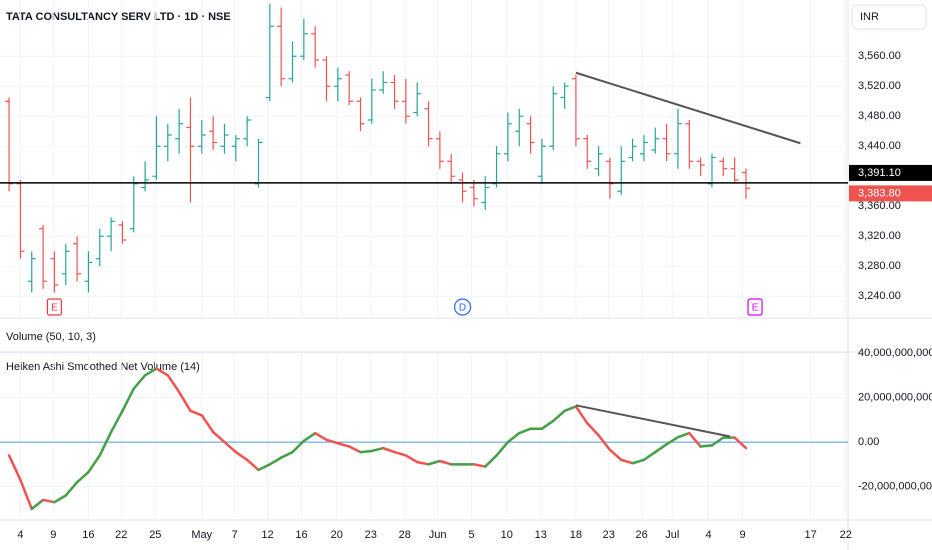 This screenshot has width=932, height=550. Describe the element at coordinates (541, 535) in the screenshot. I see `x-tick-label: 13` at that location.